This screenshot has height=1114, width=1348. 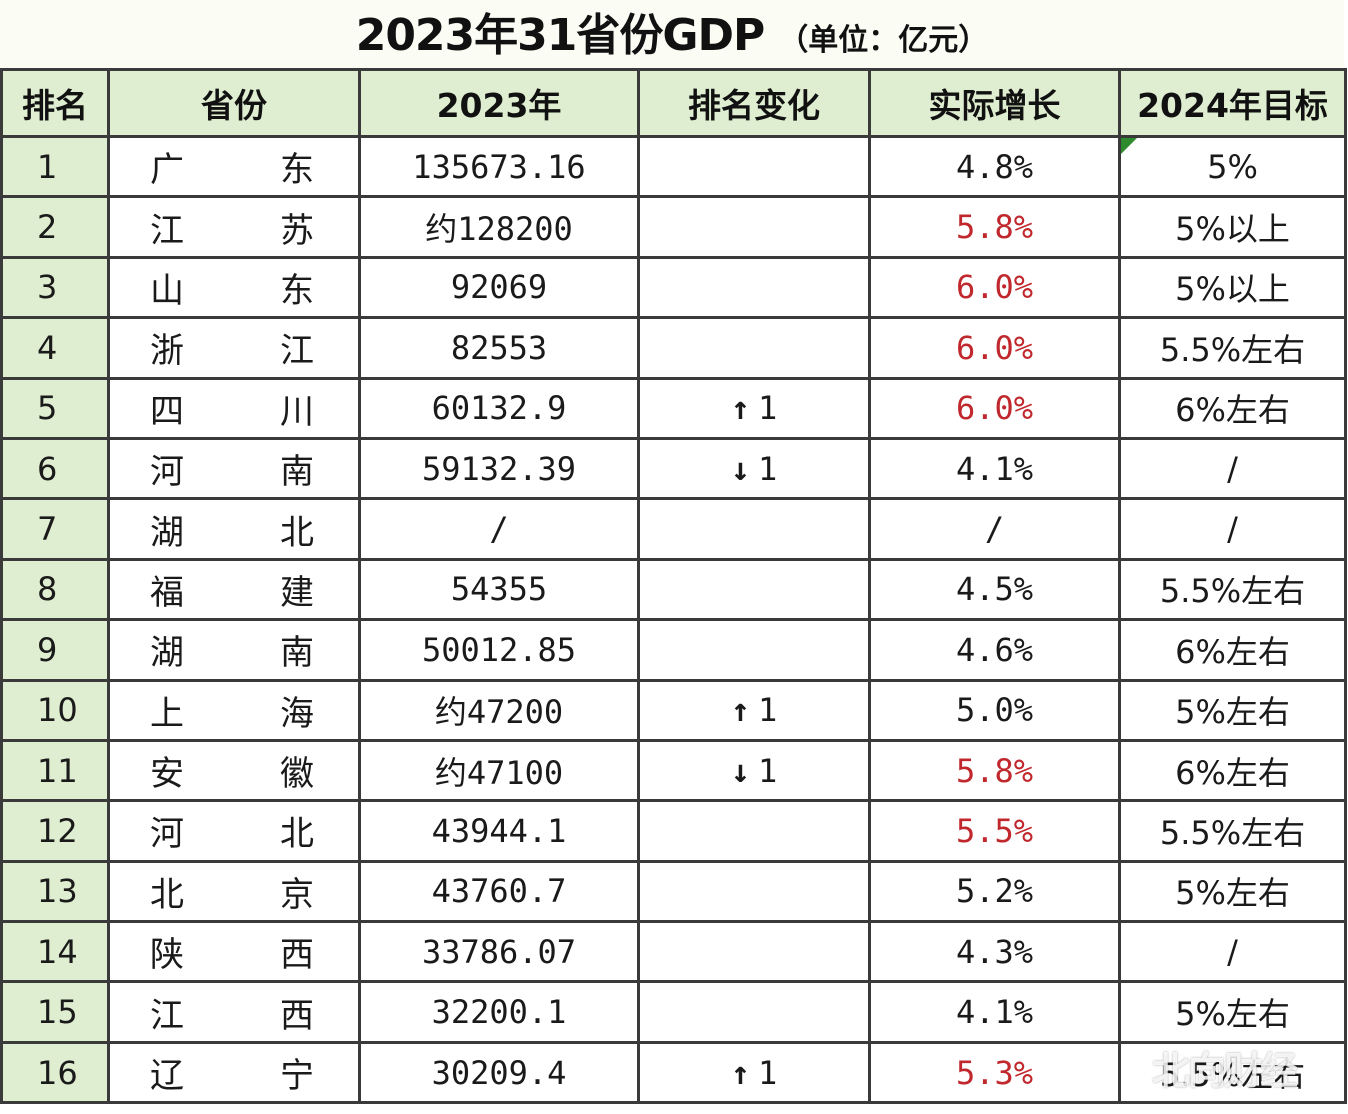 What do you see at coordinates (994, 348) in the screenshot?
I see `growth-cell: 6.0%` at bounding box center [994, 348].